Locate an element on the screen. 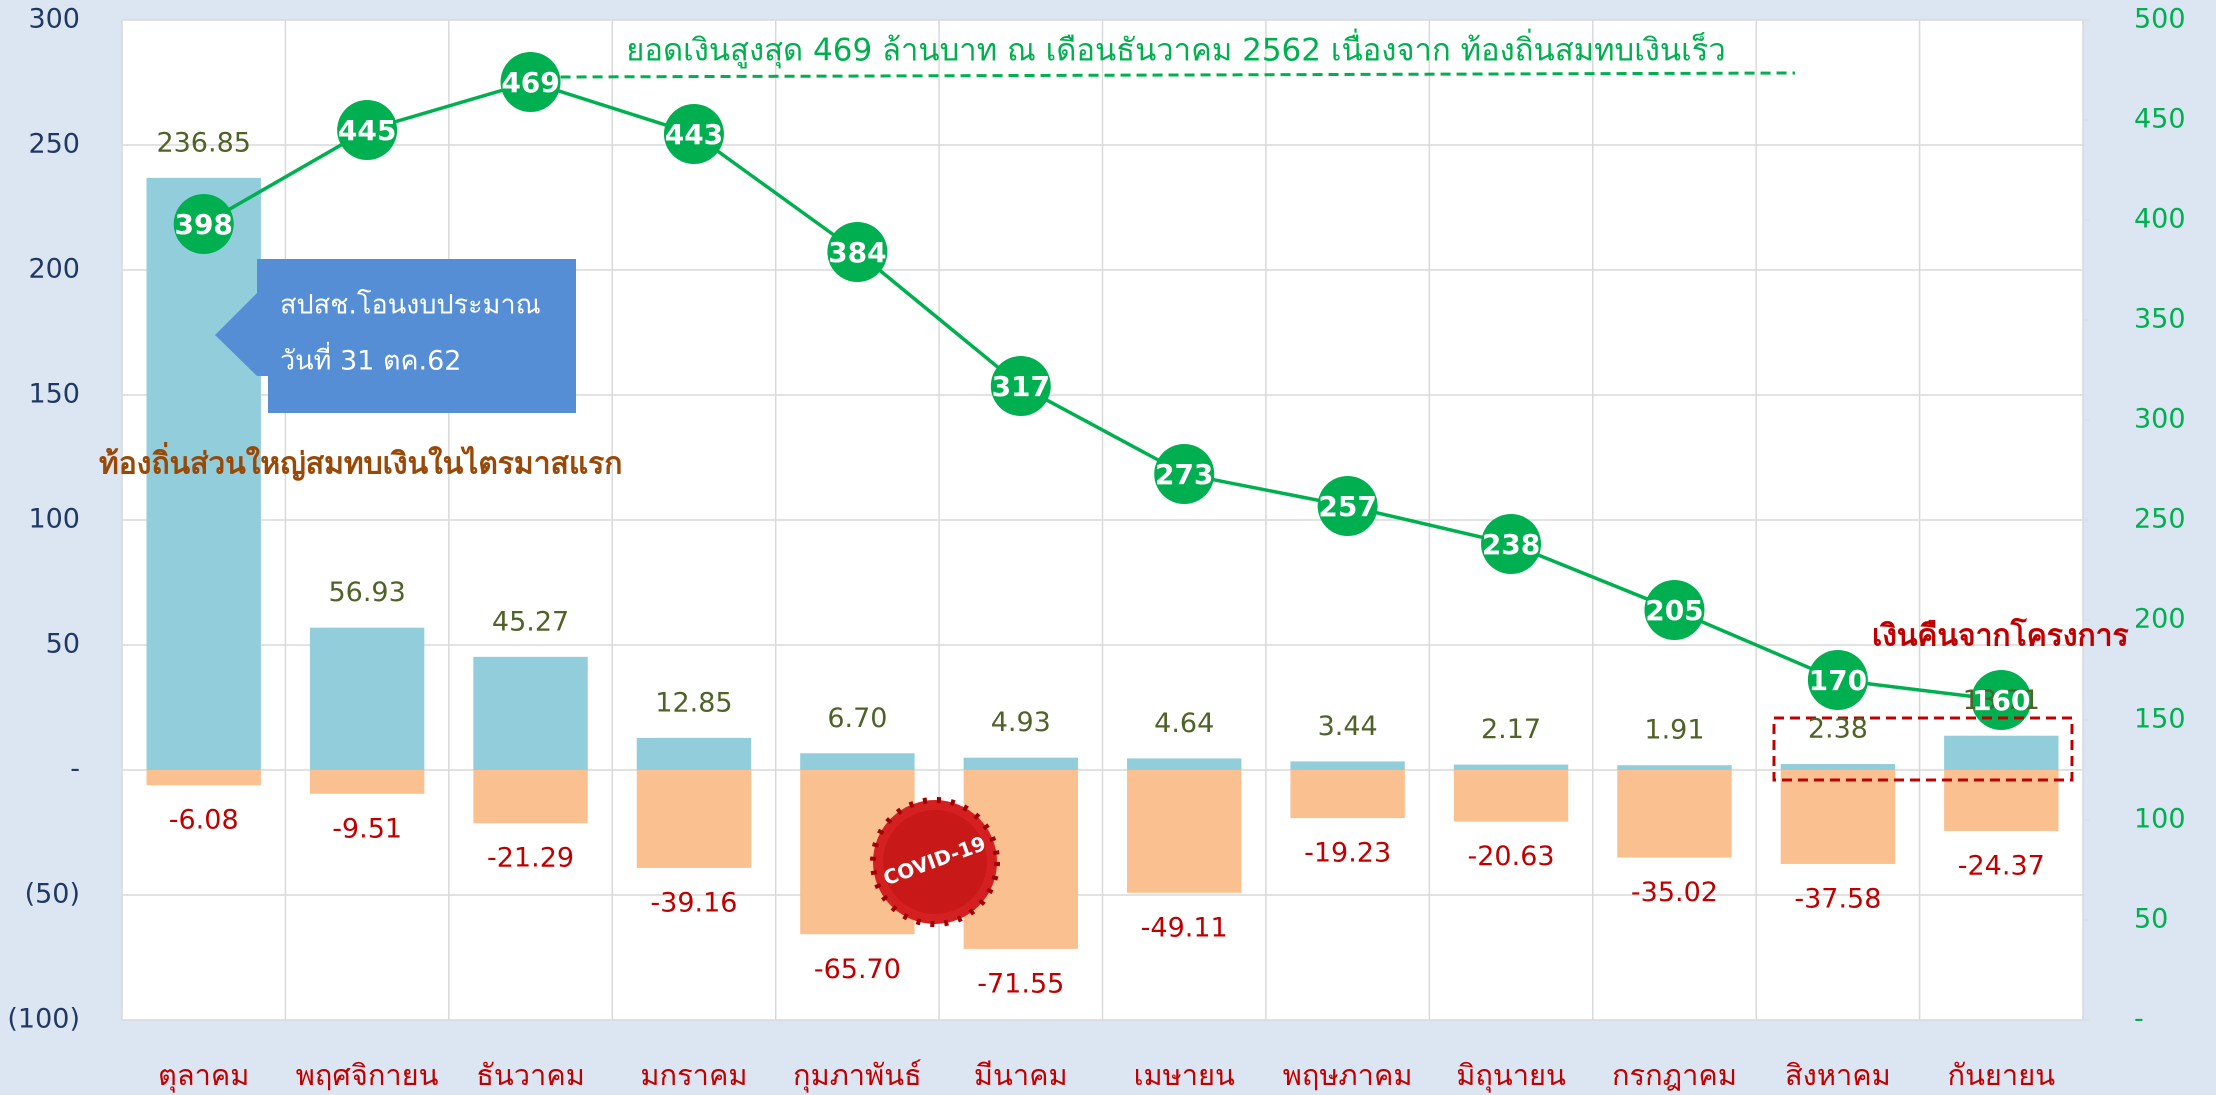  y-tick-label: (50) is located at coordinates (52, 894).